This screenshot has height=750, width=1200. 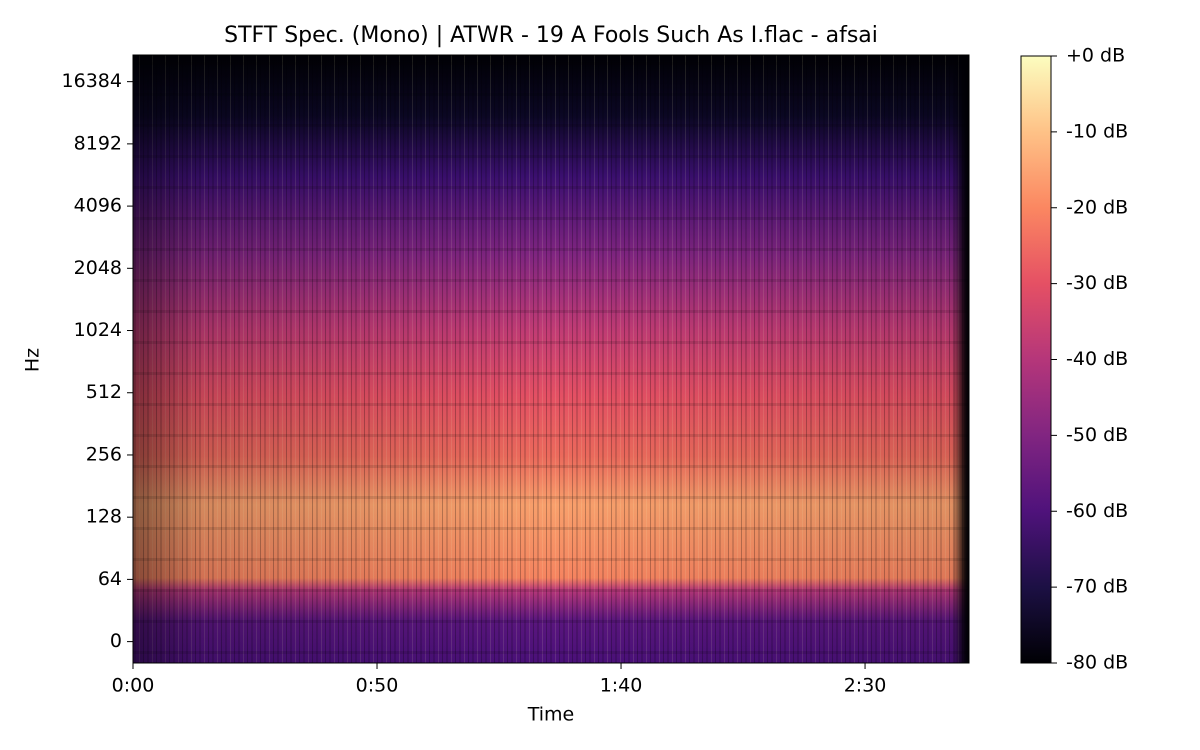 What do you see at coordinates (1097, 207) in the screenshot?
I see `colorbar-tick-label: -20 dB` at bounding box center [1097, 207].